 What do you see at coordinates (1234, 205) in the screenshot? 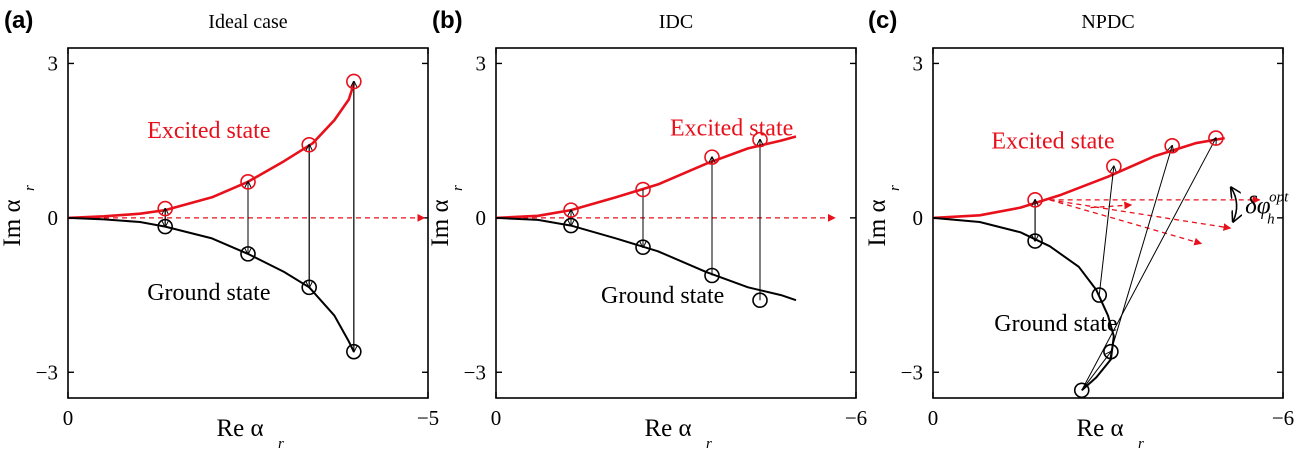
I see `angle-arc` at bounding box center [1234, 205].